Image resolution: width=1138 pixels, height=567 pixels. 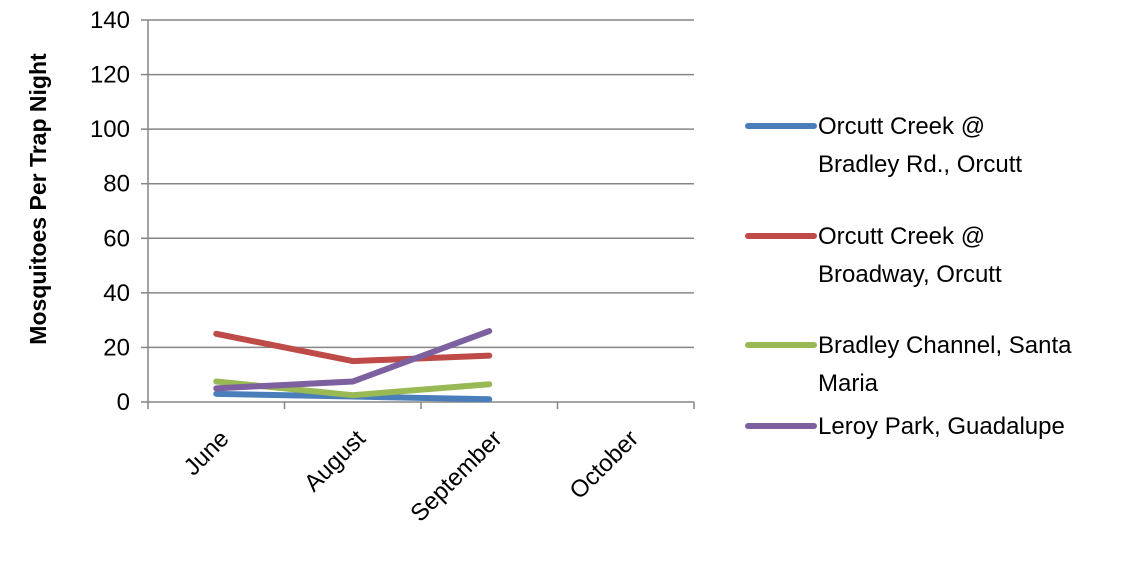 What do you see at coordinates (116, 293) in the screenshot?
I see `y-tick-label: 40` at bounding box center [116, 293].